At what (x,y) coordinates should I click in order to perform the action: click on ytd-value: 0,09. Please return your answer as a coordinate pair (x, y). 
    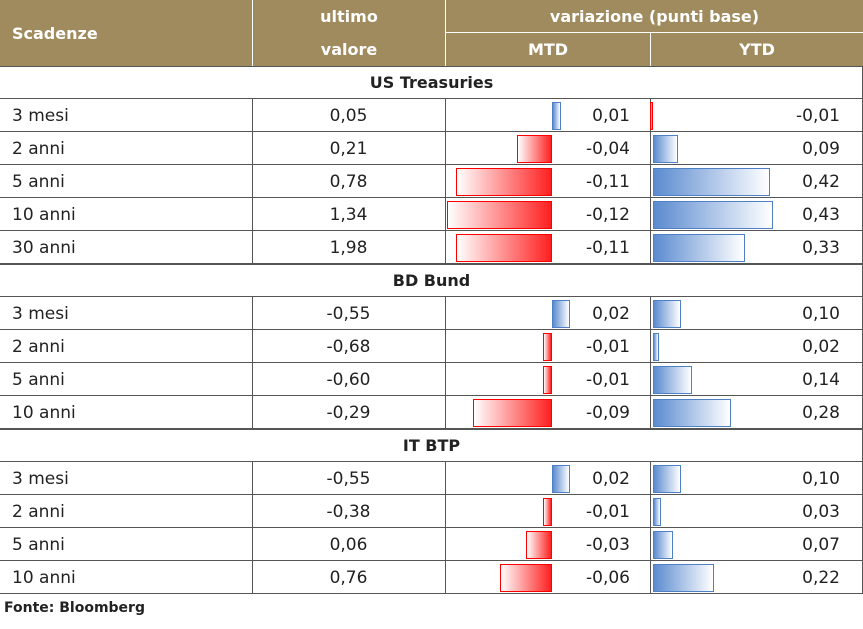
    Looking at the image, I should click on (821, 148).